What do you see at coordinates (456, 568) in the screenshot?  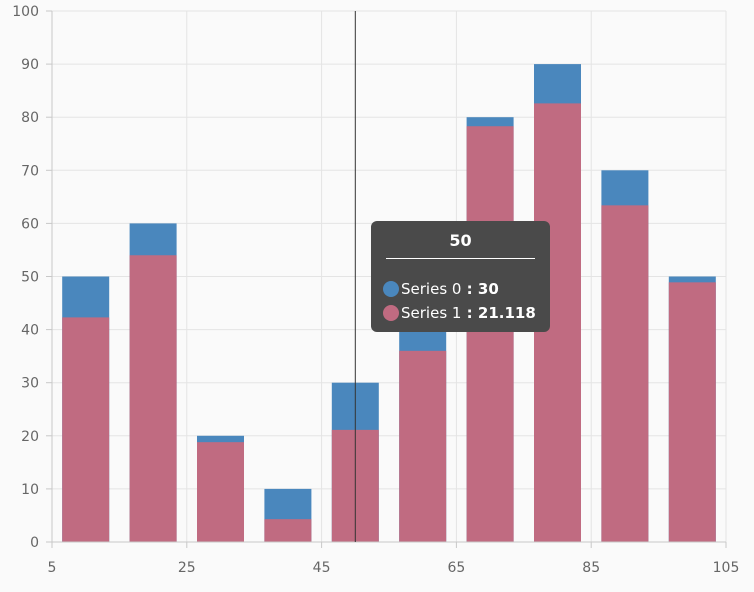 I see `x-tick-label: 65` at bounding box center [456, 568].